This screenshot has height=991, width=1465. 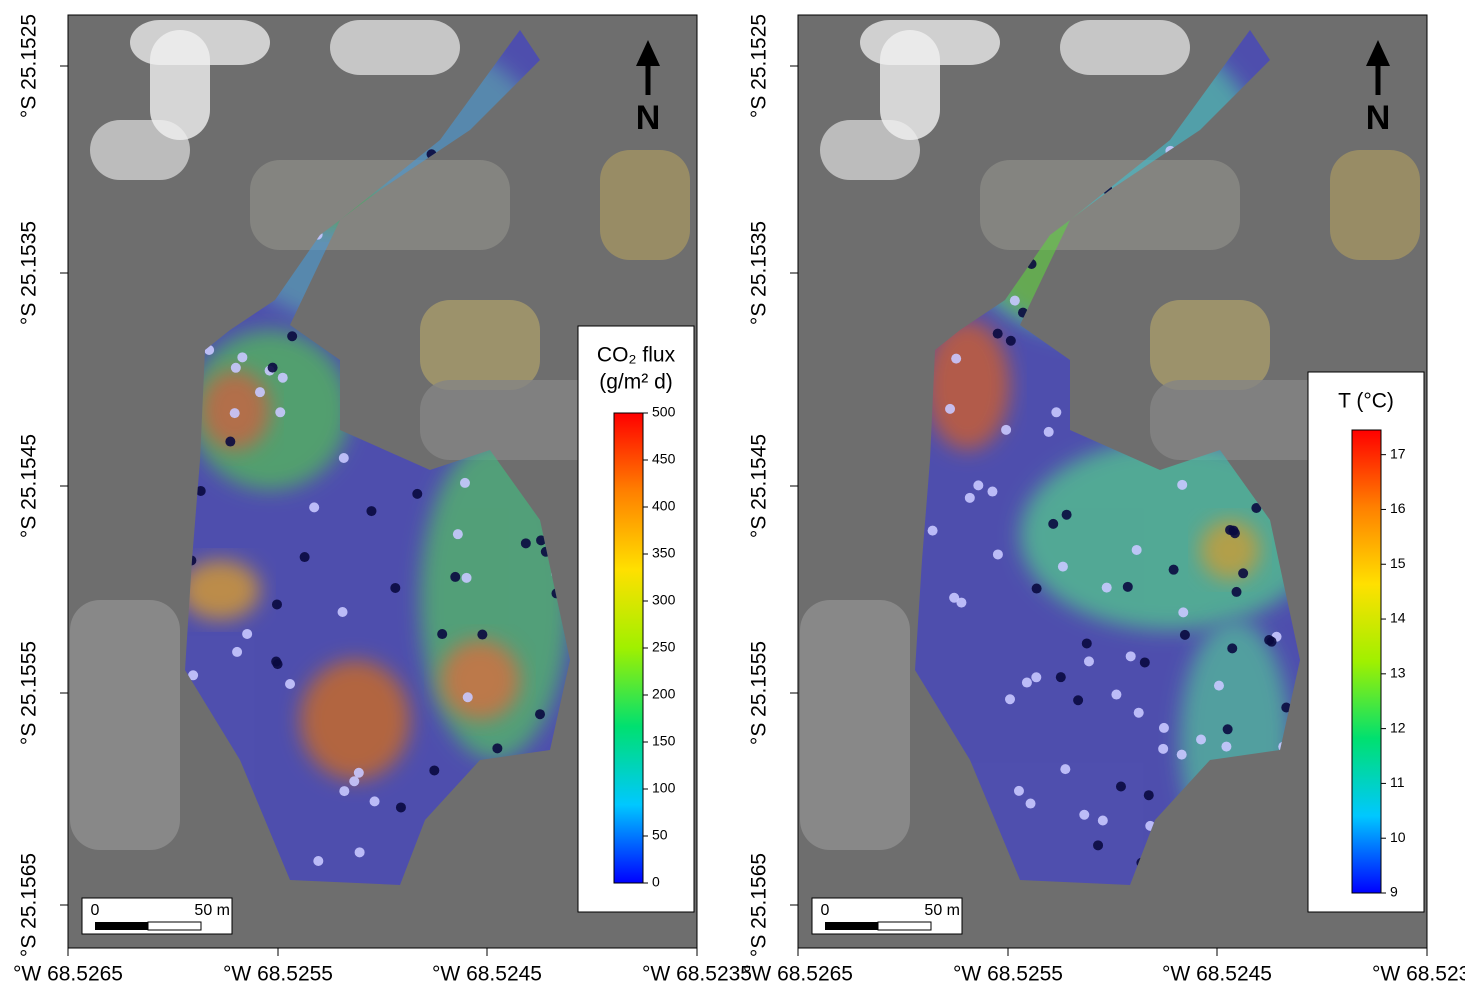 What do you see at coordinates (1394, 892) in the screenshot?
I see `colorbar-tick-label: 9` at bounding box center [1394, 892].